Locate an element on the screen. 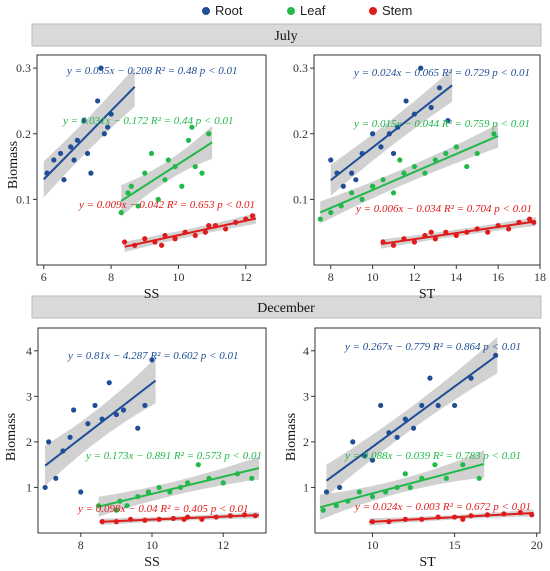 The height and width of the screenshot is (571, 550). strip-december-label: December is located at coordinates (286, 308).